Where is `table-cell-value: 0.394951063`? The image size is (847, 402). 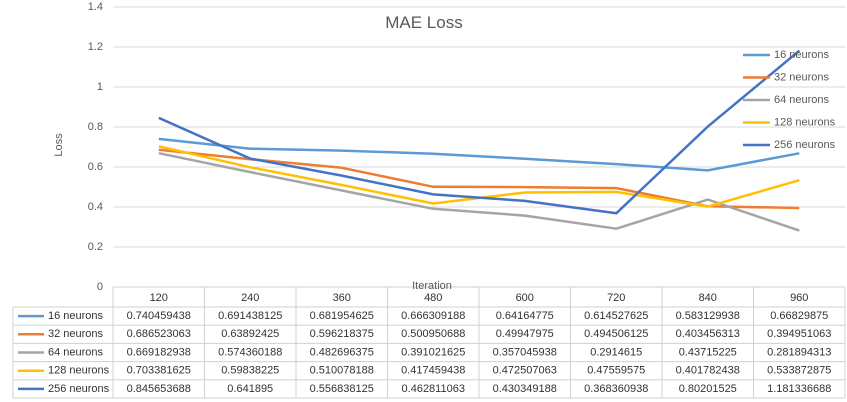 table-cell-value: 0.394951063 is located at coordinates (799, 334).